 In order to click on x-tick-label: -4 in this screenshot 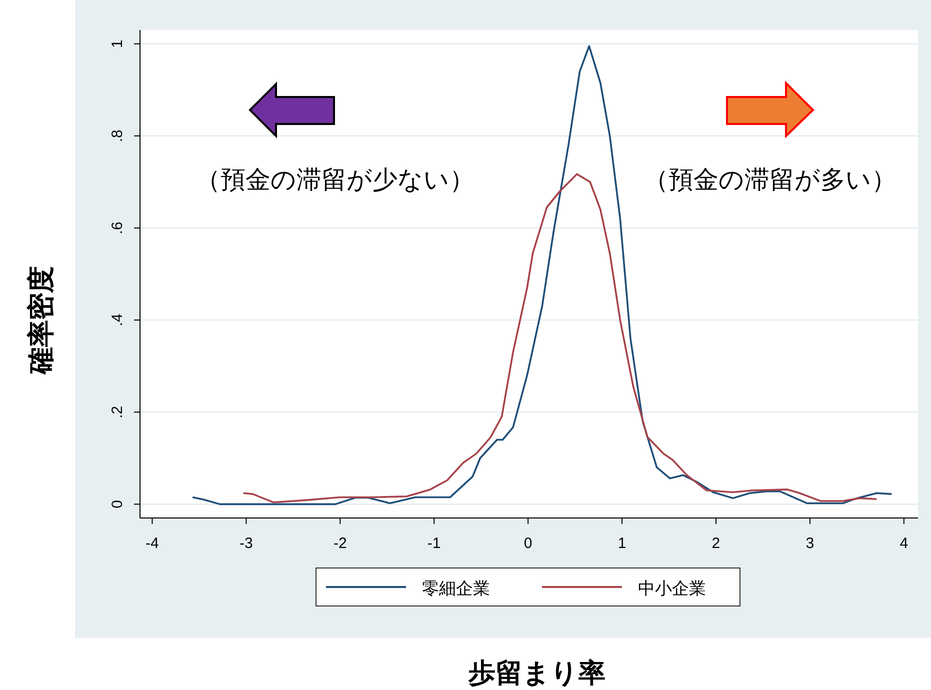, I will do `click(152, 543)`.